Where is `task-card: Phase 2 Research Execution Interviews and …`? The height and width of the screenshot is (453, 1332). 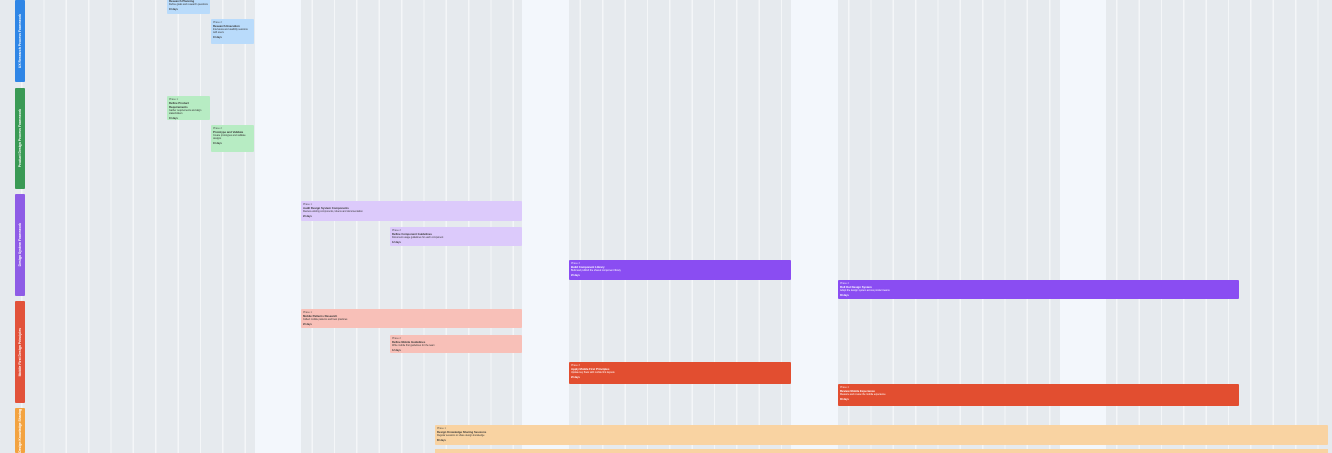
task-card: Phase 2 Research Execution Interviews and … is located at coordinates (232, 31).